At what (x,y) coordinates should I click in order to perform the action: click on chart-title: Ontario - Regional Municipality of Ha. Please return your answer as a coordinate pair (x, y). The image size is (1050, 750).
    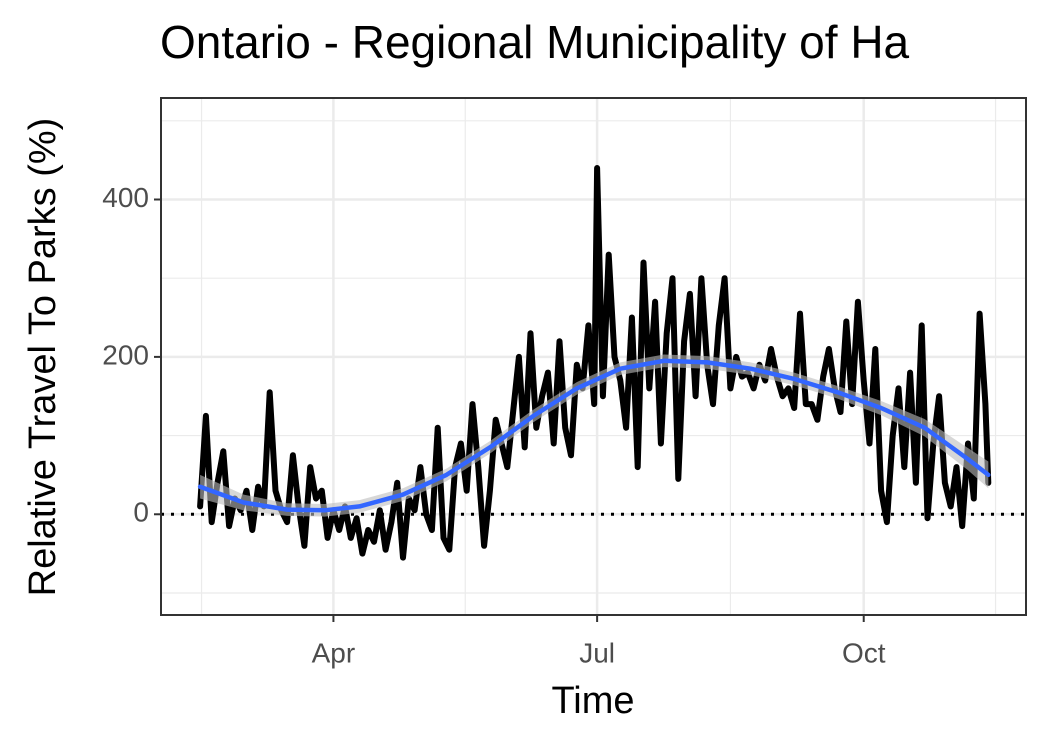
    Looking at the image, I should click on (535, 42).